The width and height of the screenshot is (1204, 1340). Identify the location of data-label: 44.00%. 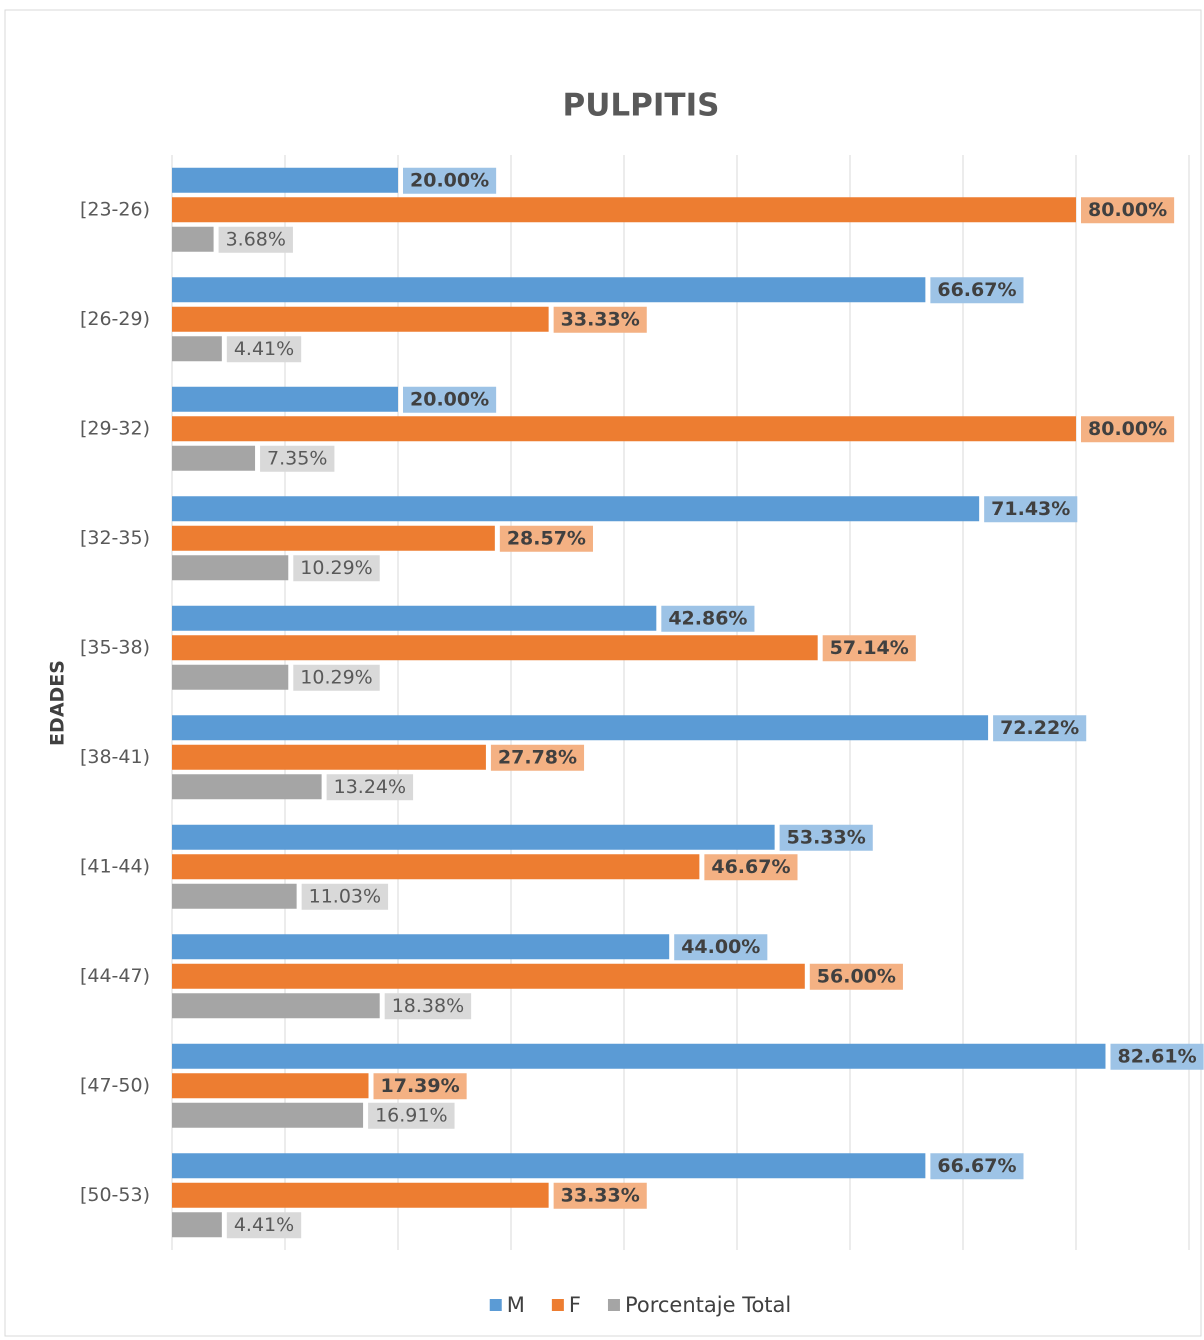
(720, 947).